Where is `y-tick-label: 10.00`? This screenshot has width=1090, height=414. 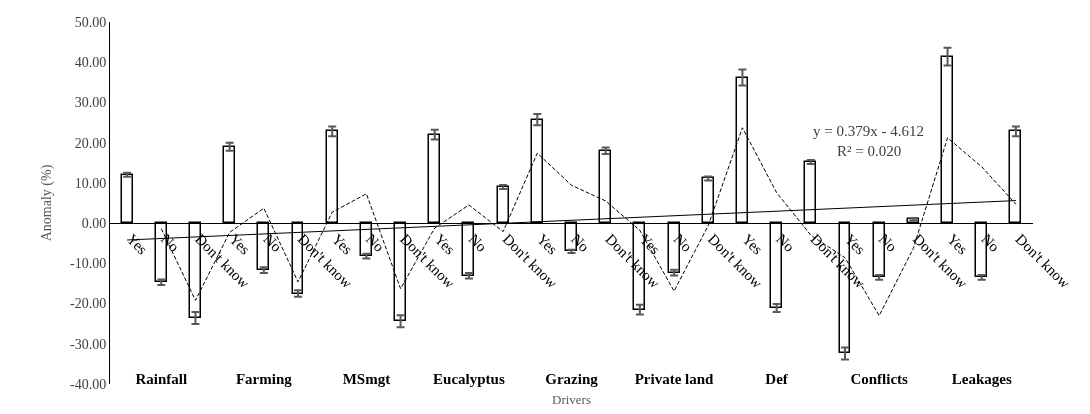 y-tick-label: 10.00 is located at coordinates (90, 183).